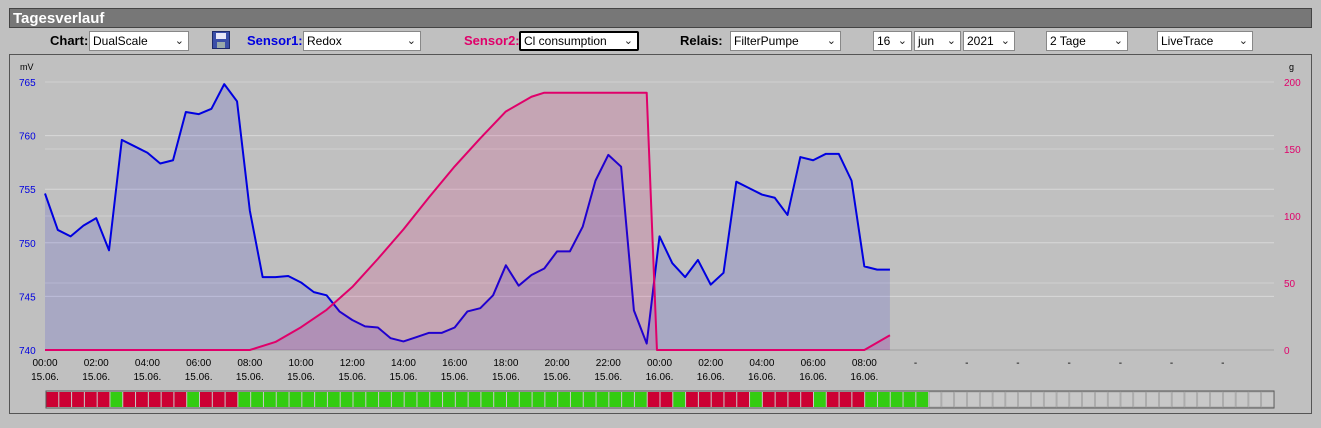  What do you see at coordinates (660, 18) in the screenshot?
I see `title-bar: Tagesverlauf` at bounding box center [660, 18].